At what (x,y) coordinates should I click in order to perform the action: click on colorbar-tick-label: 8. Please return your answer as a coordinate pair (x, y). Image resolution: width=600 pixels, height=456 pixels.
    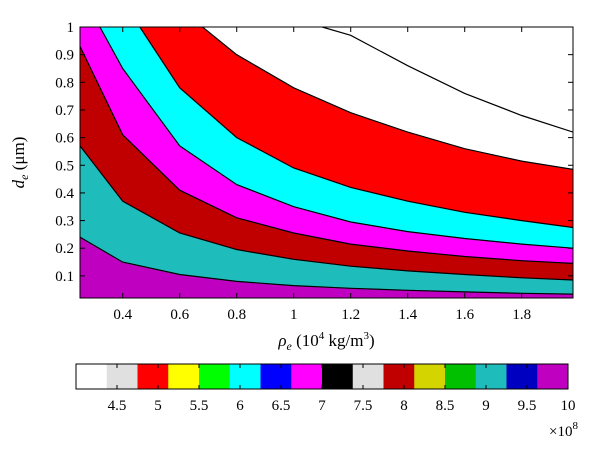
    Looking at the image, I should click on (404, 406).